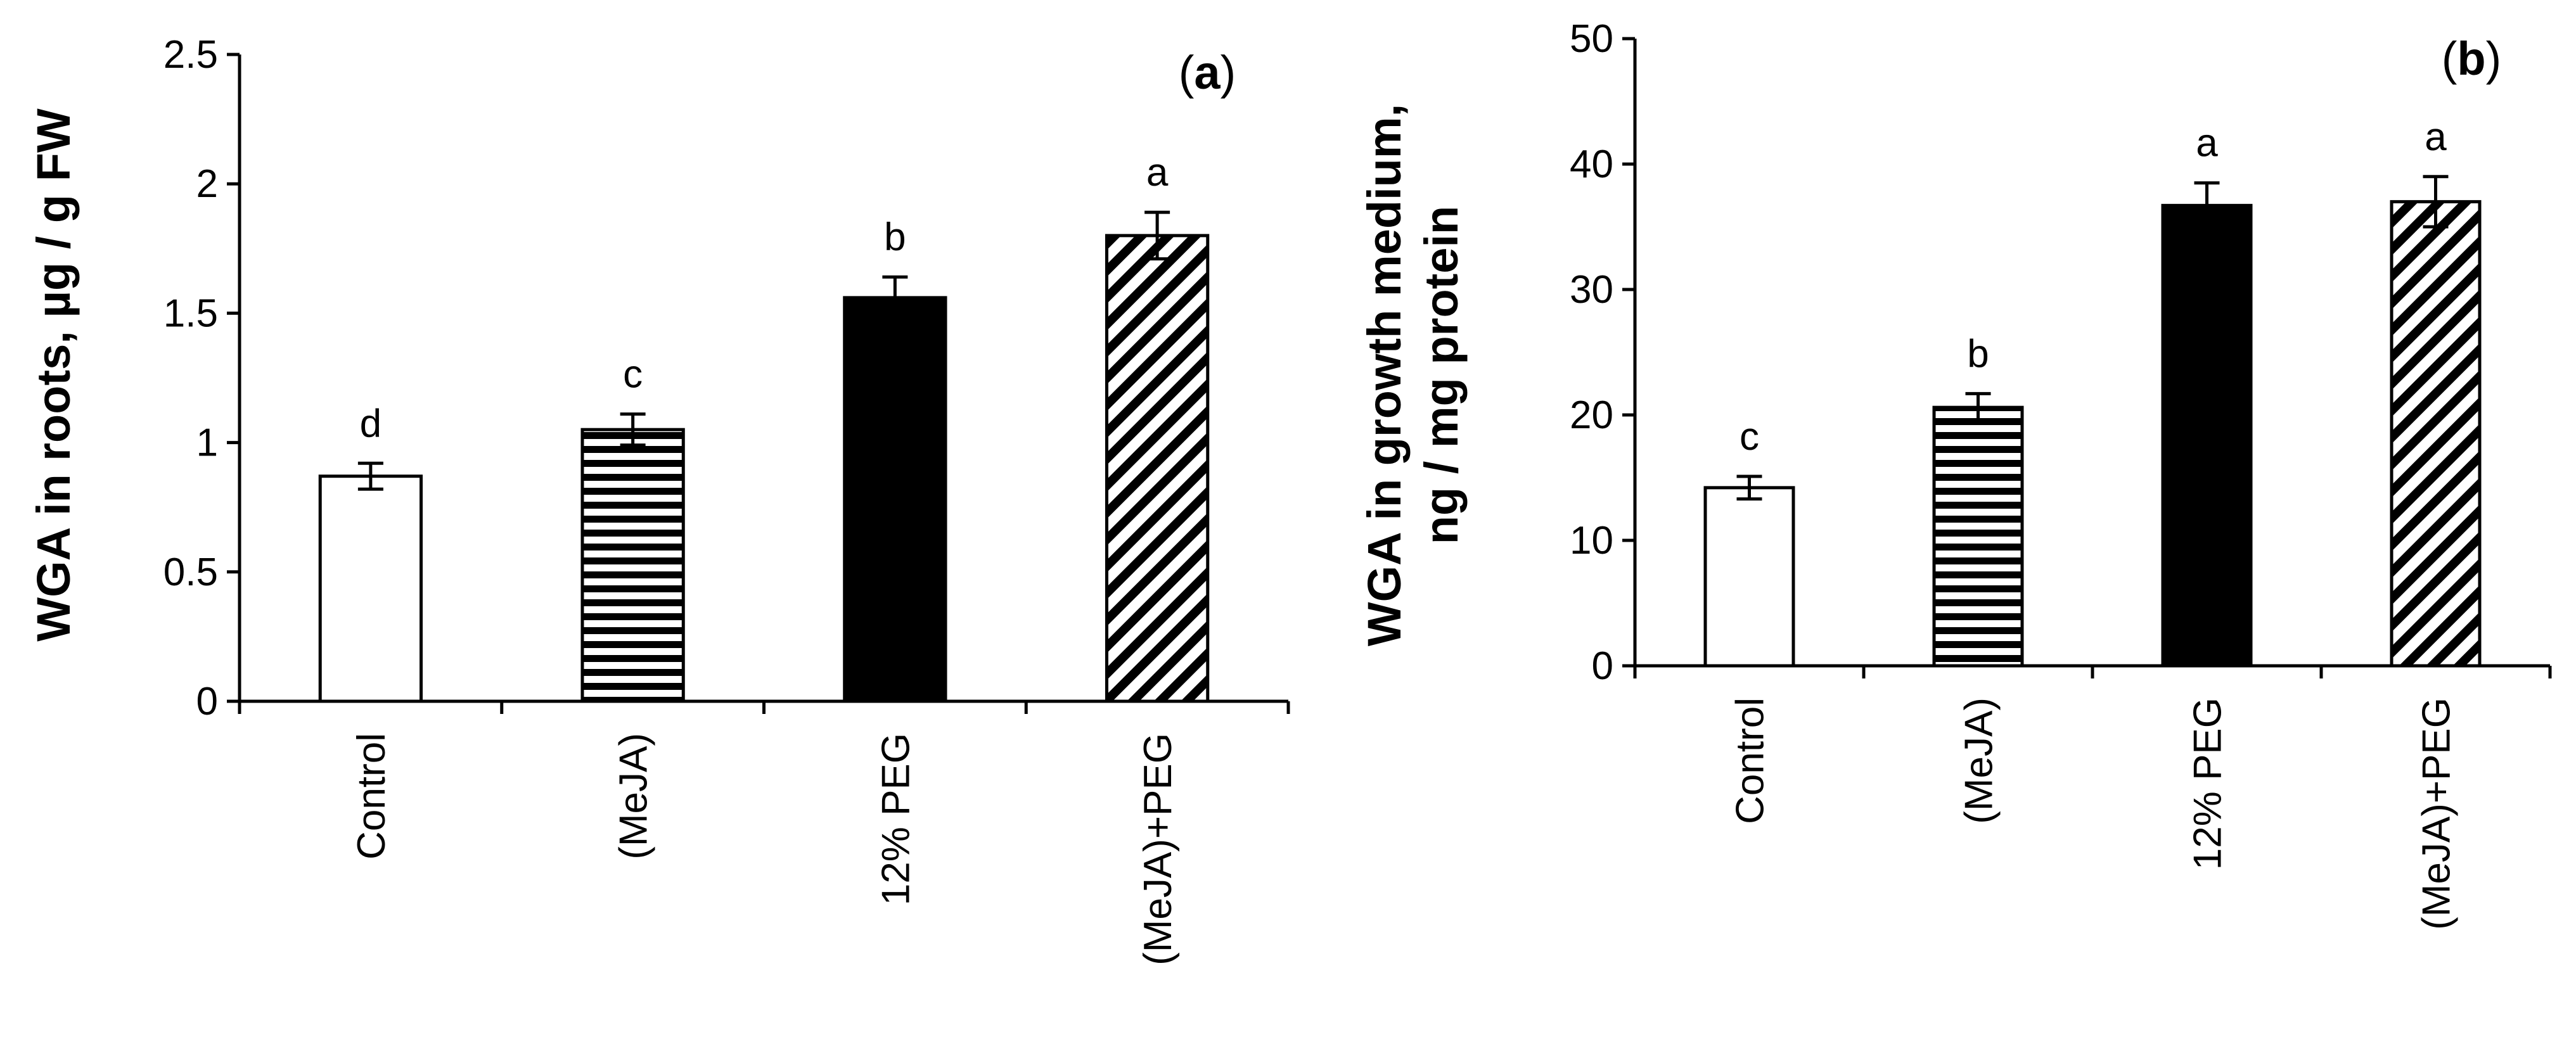  Describe the element at coordinates (1591, 541) in the screenshot. I see `y-tick-label: 10` at that location.